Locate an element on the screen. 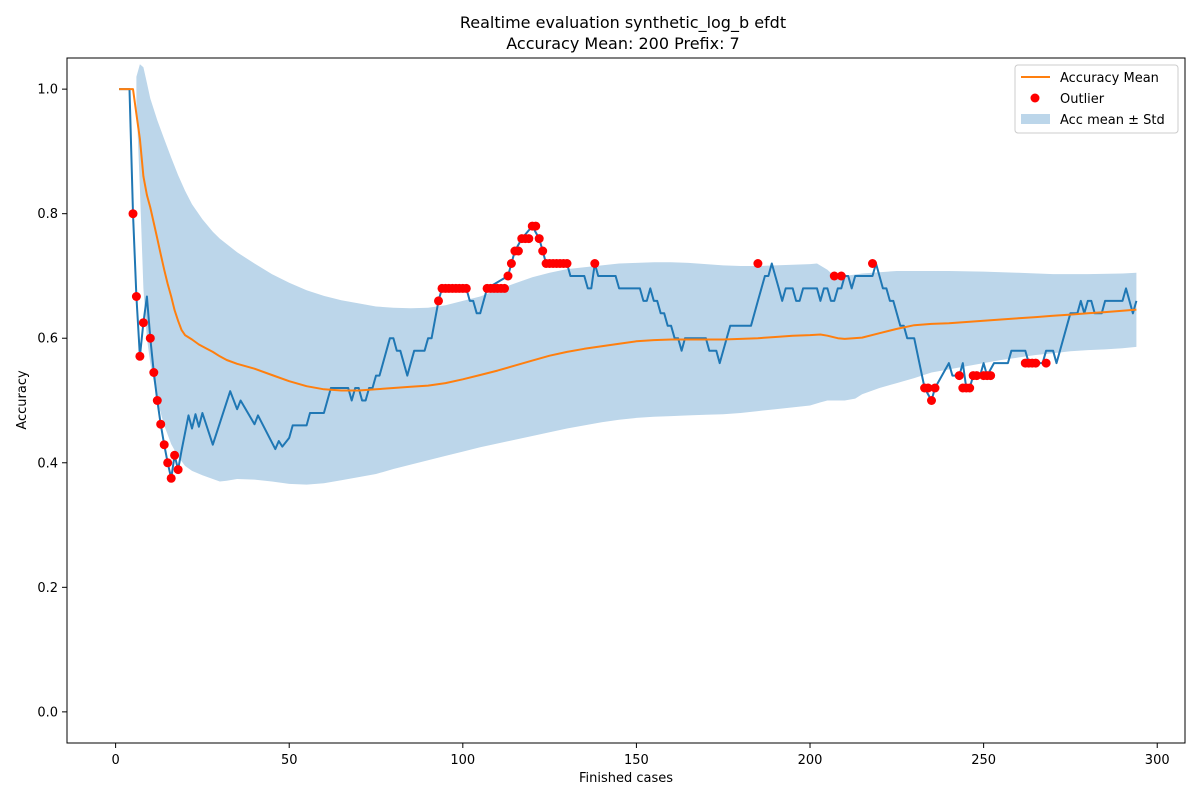  y-tick-label: 1.0 is located at coordinates (47, 90).